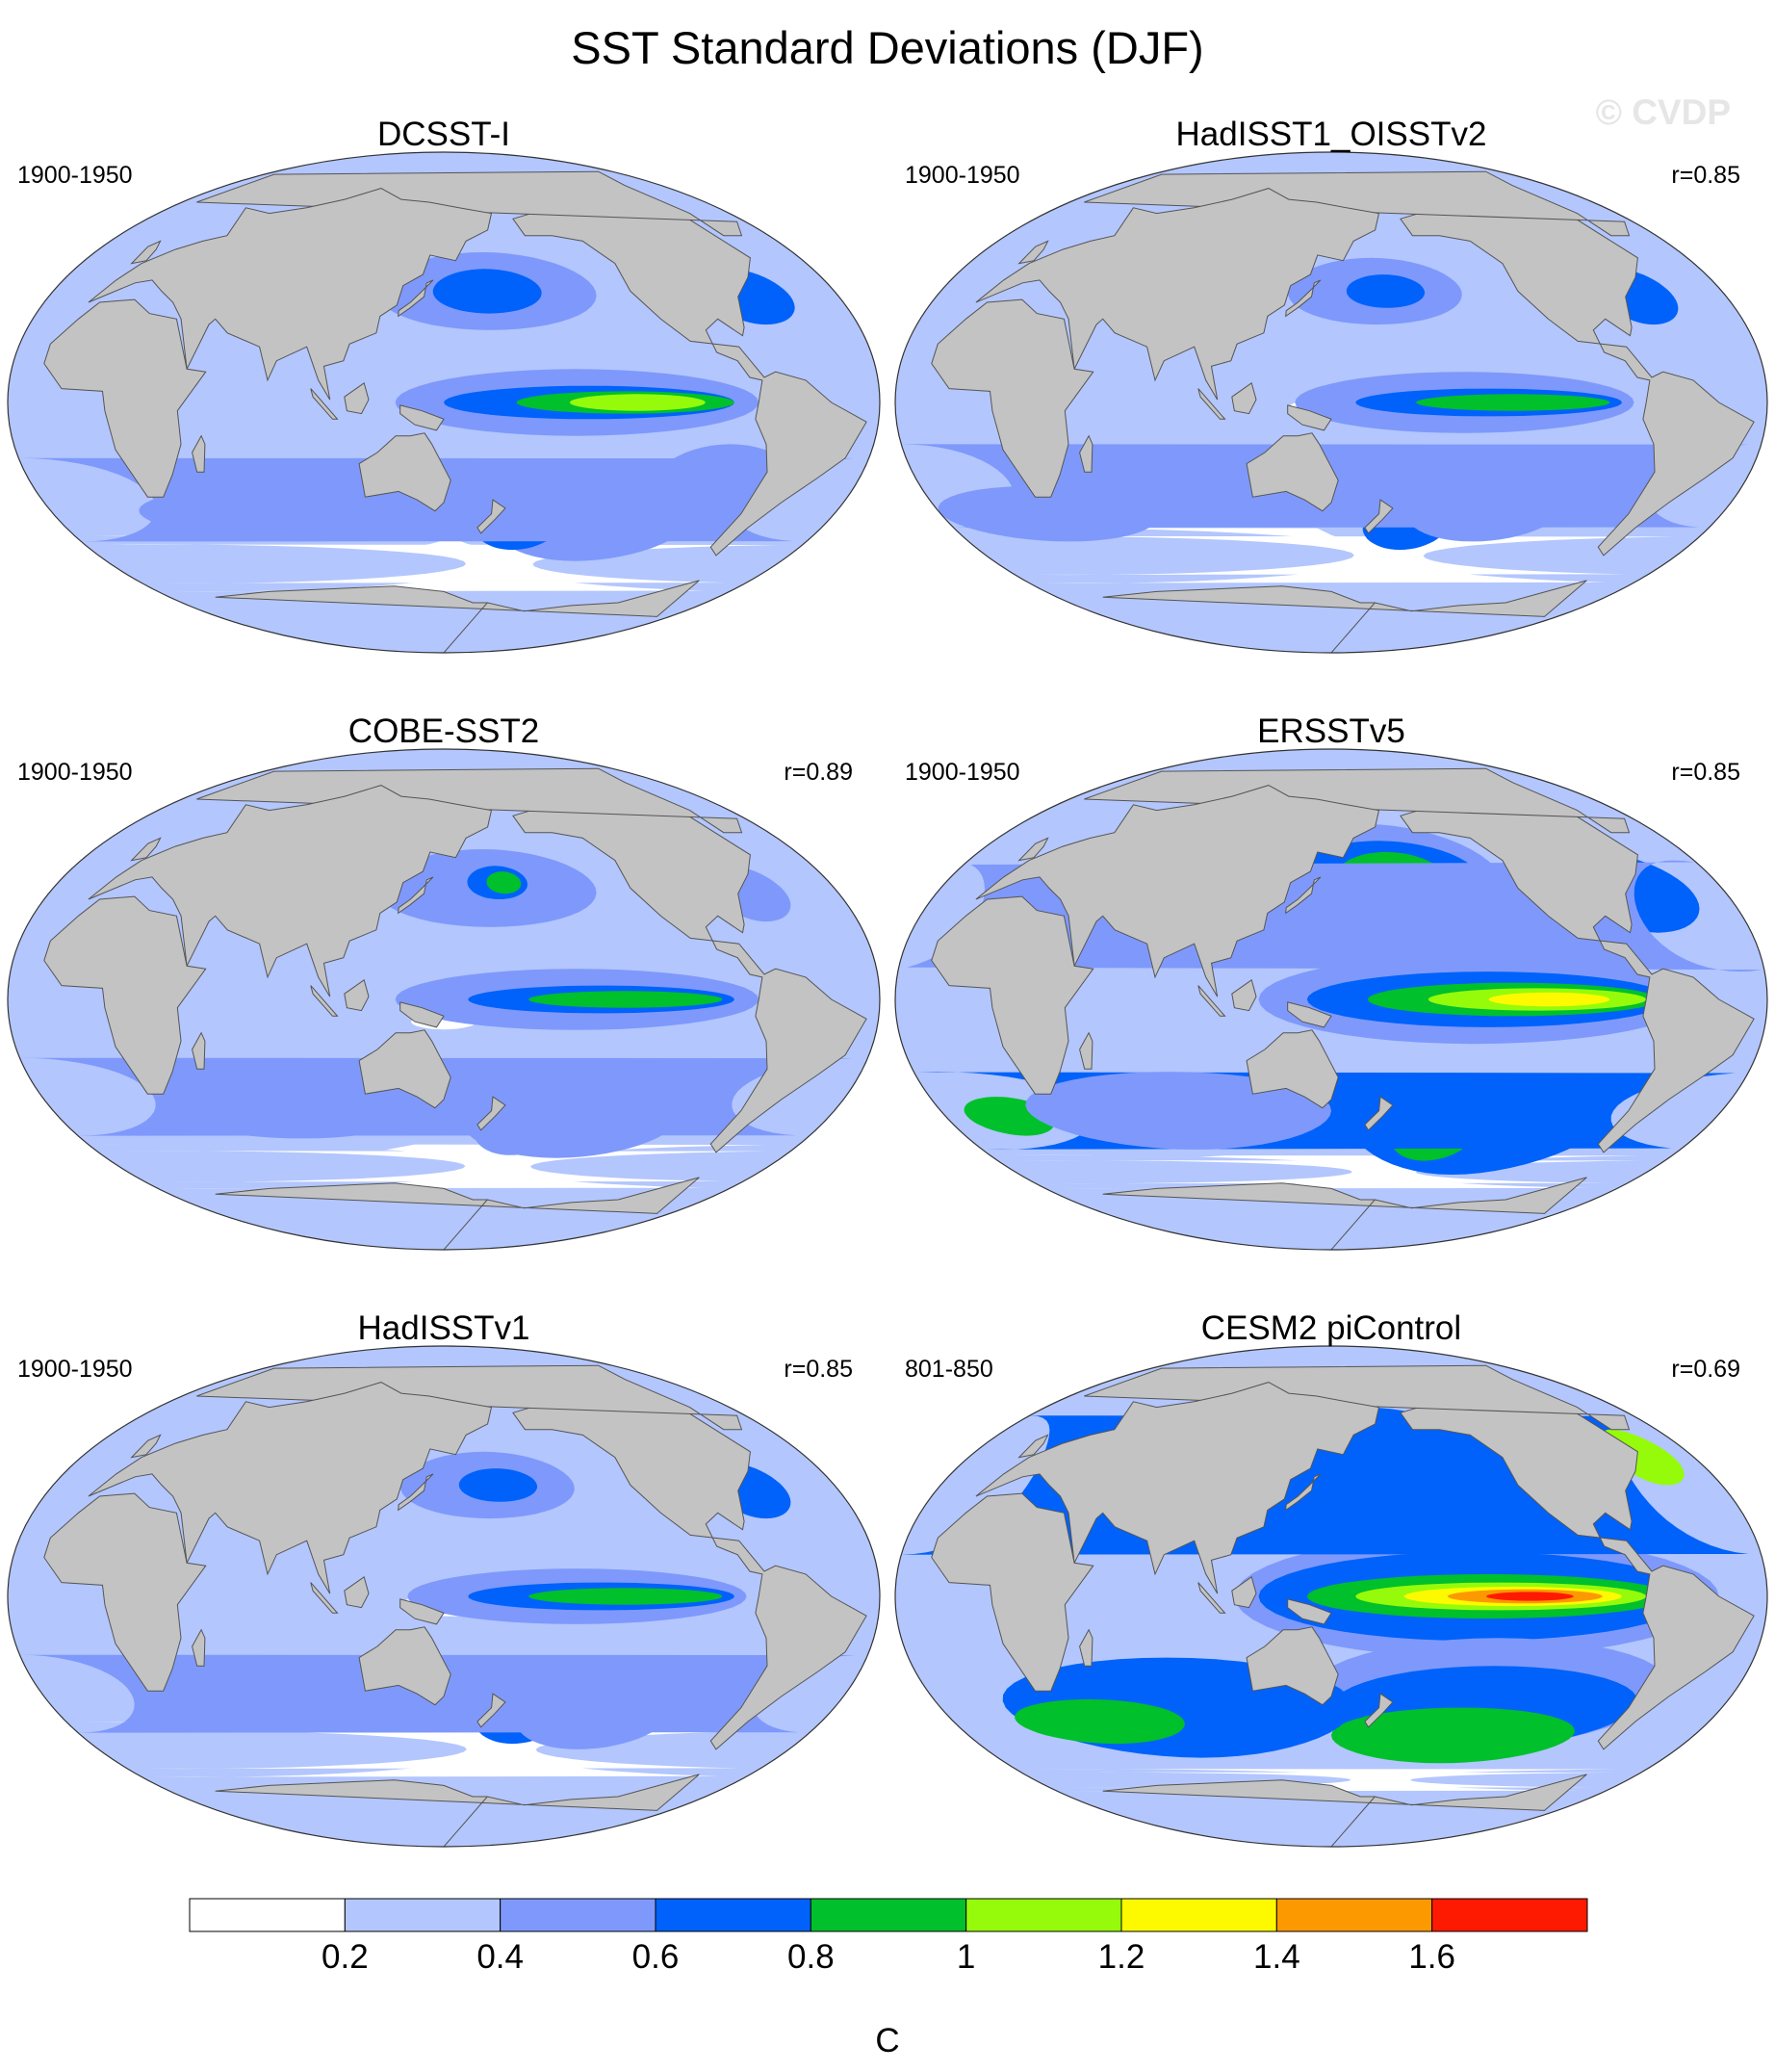 This screenshot has width=1775, height=2072. I want to click on colorbar: 0.2 0.4 0.6 0.8 1 1.2 1.4 1.6, so click(889, 1937).